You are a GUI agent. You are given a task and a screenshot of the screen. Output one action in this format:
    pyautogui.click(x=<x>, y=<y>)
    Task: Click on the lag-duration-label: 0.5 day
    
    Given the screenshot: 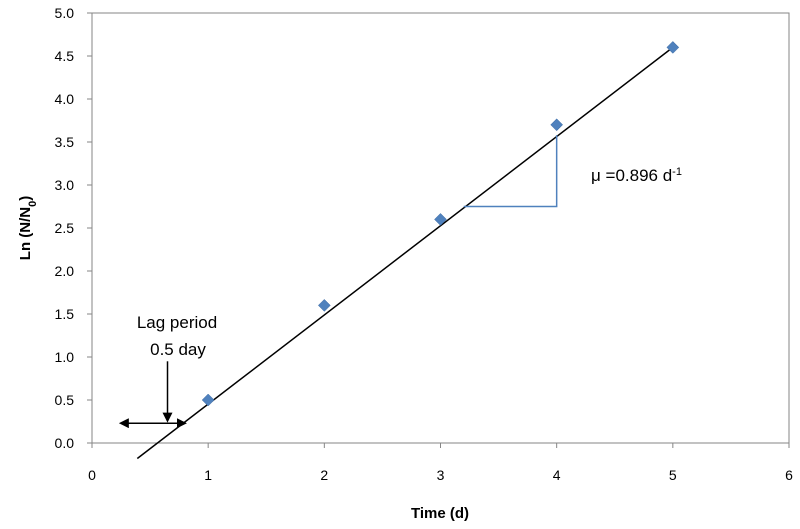 What is the action you would take?
    pyautogui.click(x=178, y=349)
    